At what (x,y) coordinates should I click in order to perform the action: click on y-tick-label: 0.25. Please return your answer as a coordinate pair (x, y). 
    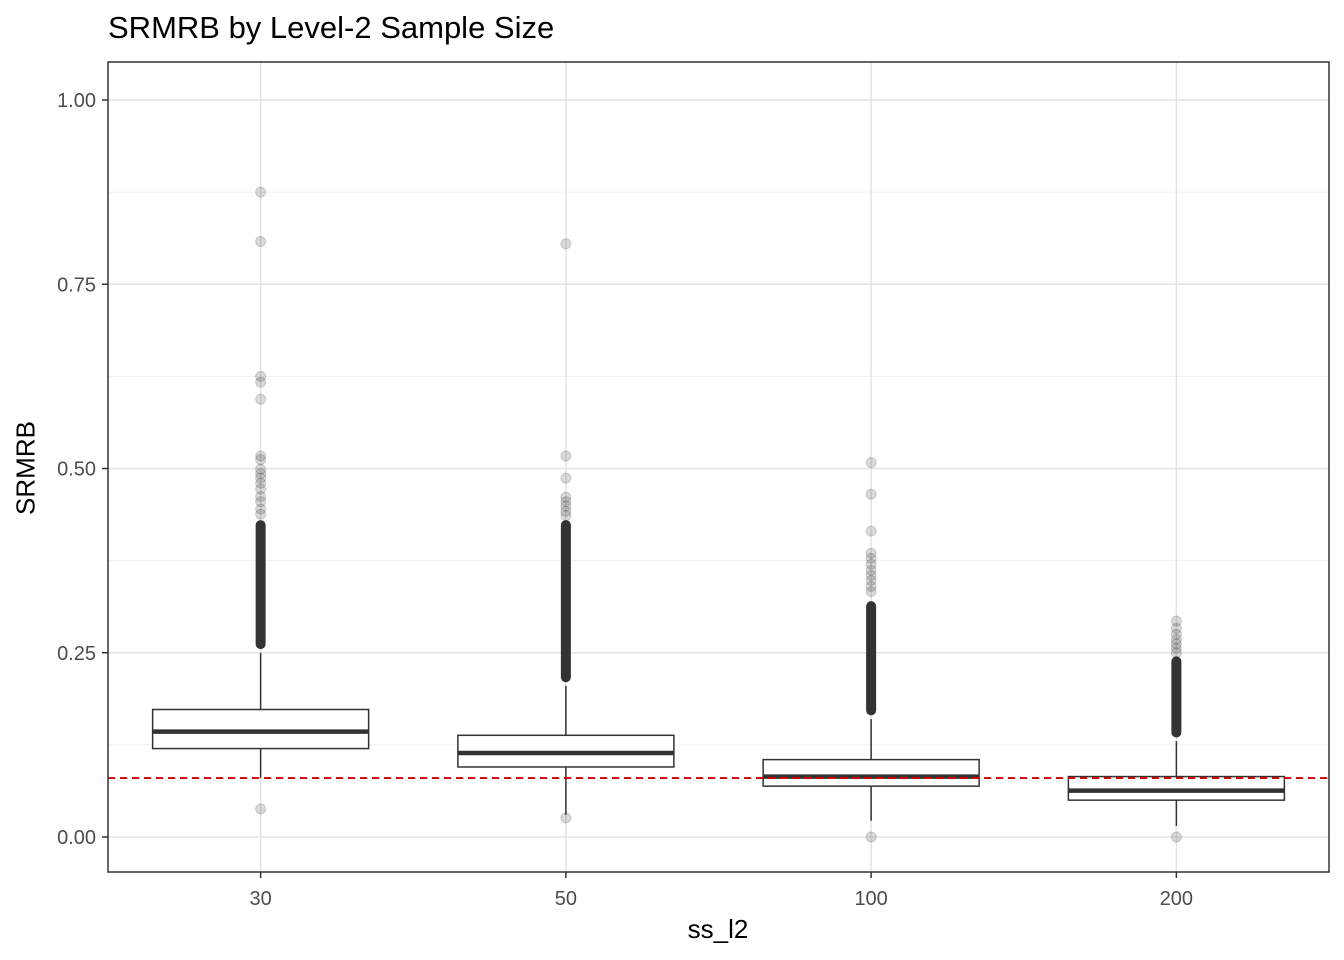
    Looking at the image, I should click on (76, 654).